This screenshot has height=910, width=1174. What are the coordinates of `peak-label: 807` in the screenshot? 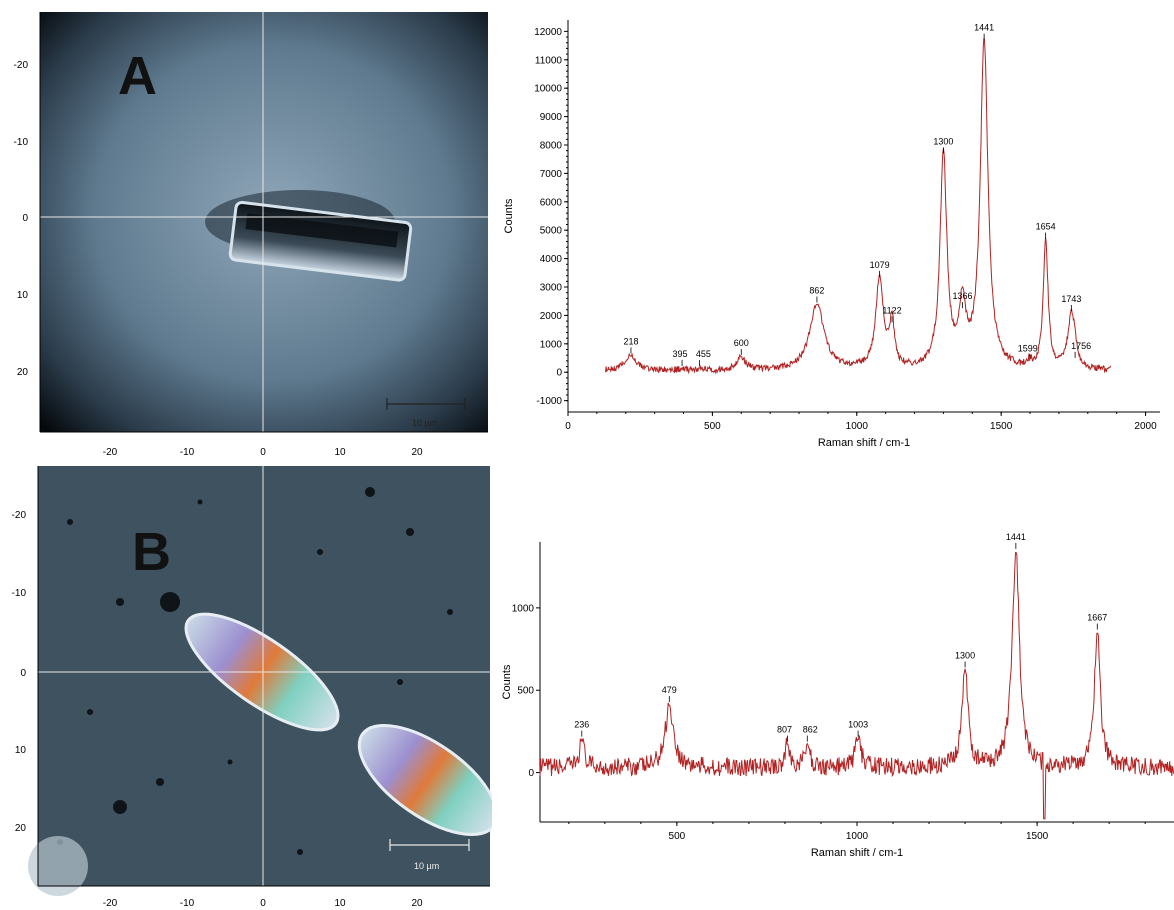 It's located at (784, 730).